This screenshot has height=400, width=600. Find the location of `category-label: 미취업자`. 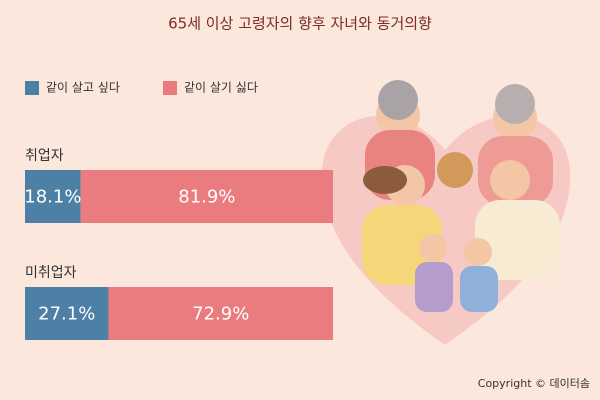

category-label: 미취업자 is located at coordinates (51, 273).